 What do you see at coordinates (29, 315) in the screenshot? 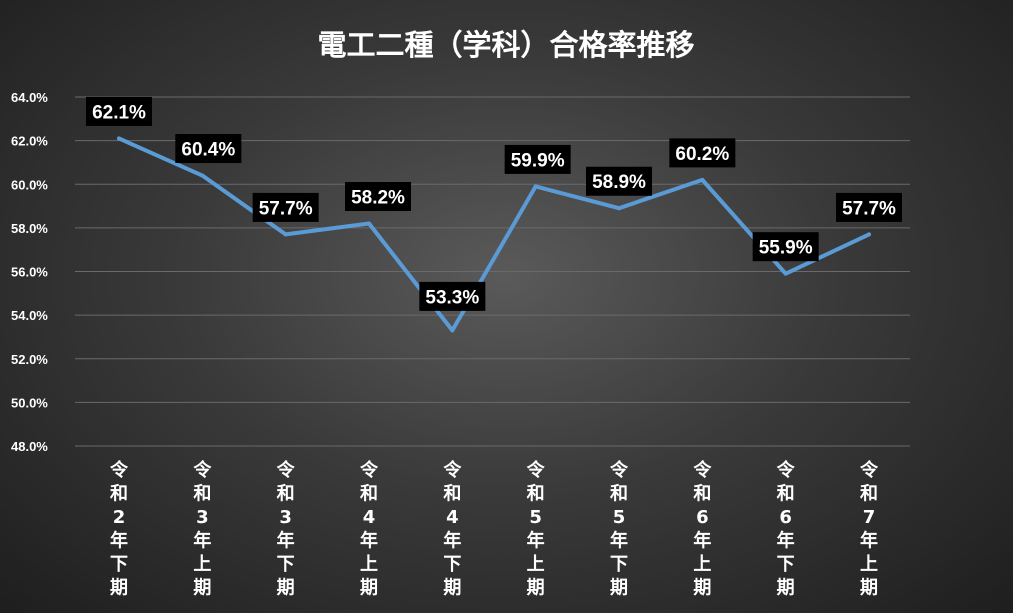
I see `y-tick-label: 54.0%` at bounding box center [29, 315].